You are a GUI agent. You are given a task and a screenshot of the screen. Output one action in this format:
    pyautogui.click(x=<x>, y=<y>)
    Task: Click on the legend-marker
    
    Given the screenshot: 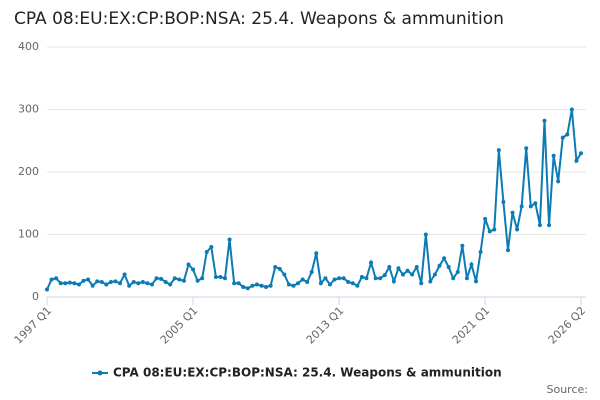 What is the action you would take?
    pyautogui.click(x=100, y=373)
    